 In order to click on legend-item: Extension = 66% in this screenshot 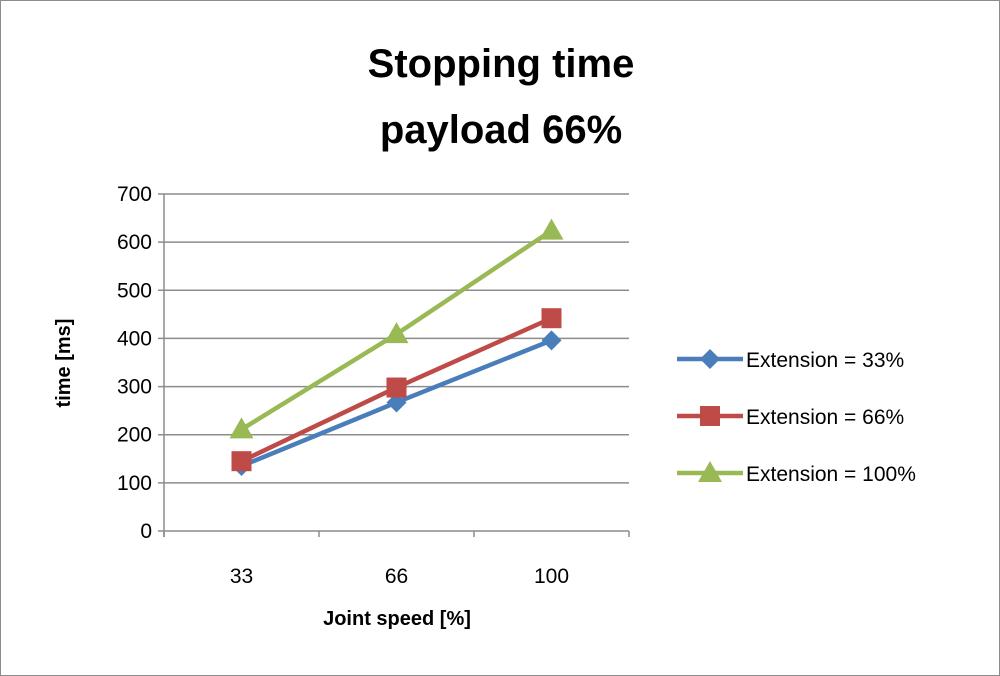, I will do `click(790, 417)`.